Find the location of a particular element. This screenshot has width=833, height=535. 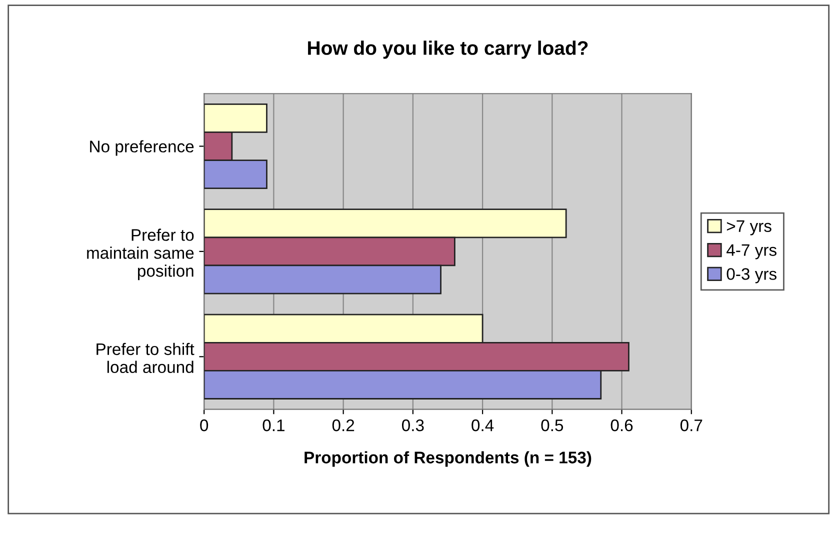

x-tick-label: 0.7 is located at coordinates (691, 425).